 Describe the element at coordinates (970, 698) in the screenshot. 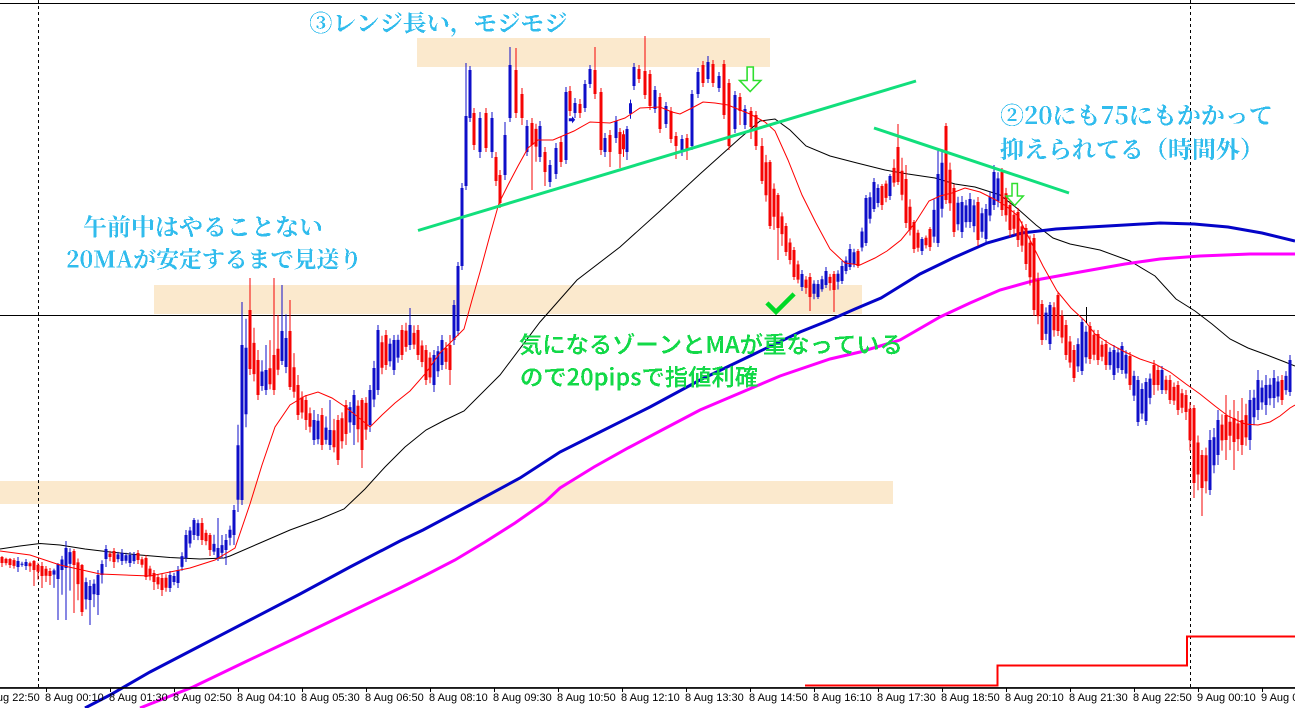

I see `svg-text: 8 Aug 18:50` at that location.